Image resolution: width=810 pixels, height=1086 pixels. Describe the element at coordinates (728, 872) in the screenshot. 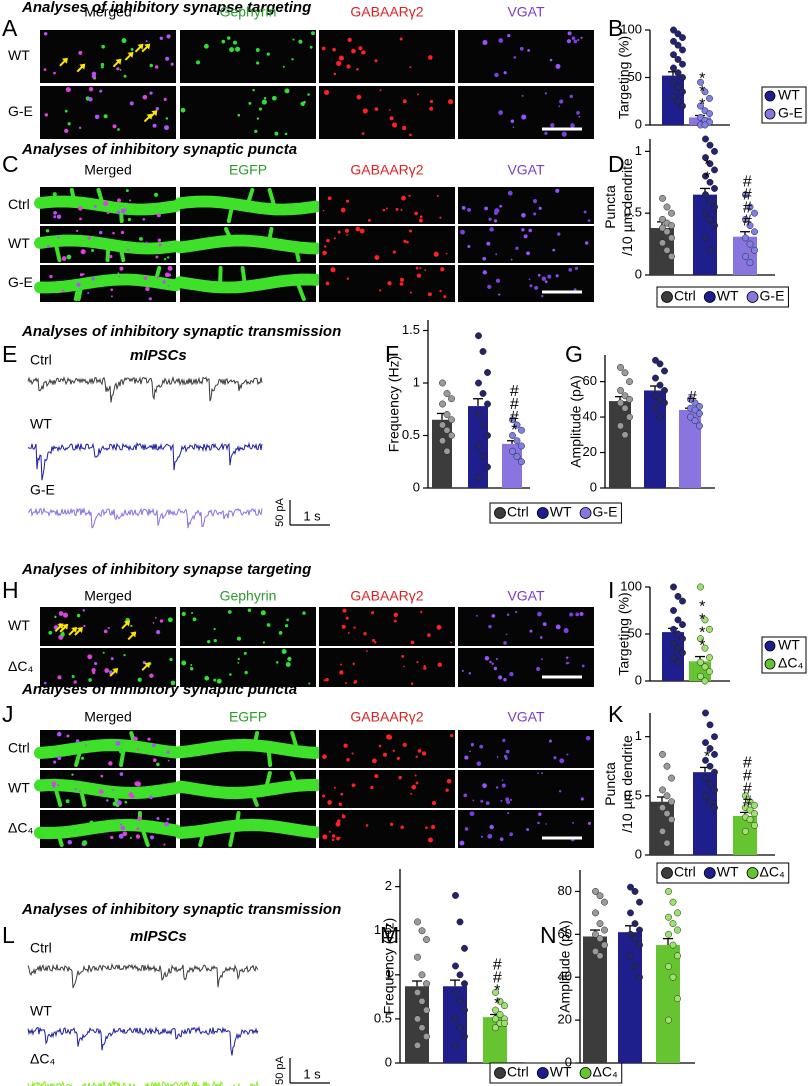

I see `legend-label: WT` at that location.